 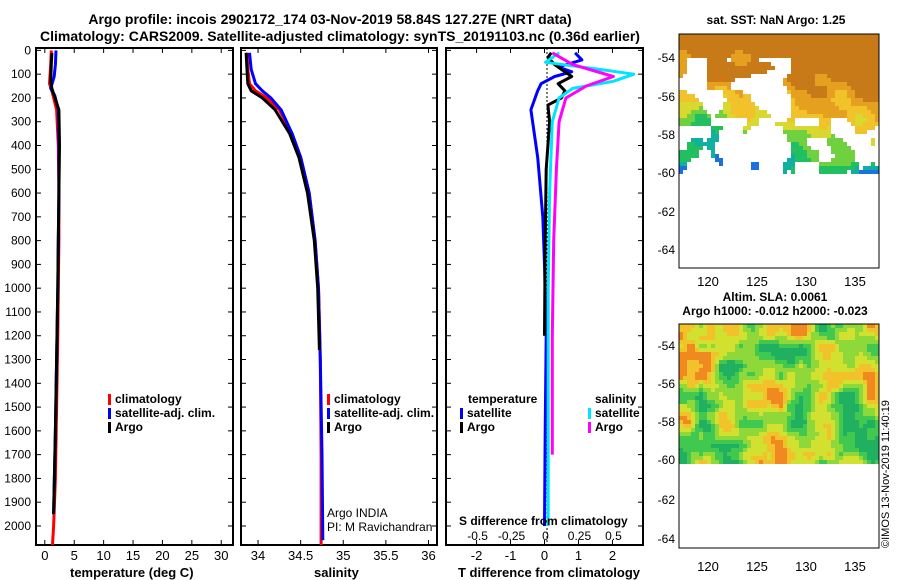 I want to click on difference-series, so click(x=582, y=289).